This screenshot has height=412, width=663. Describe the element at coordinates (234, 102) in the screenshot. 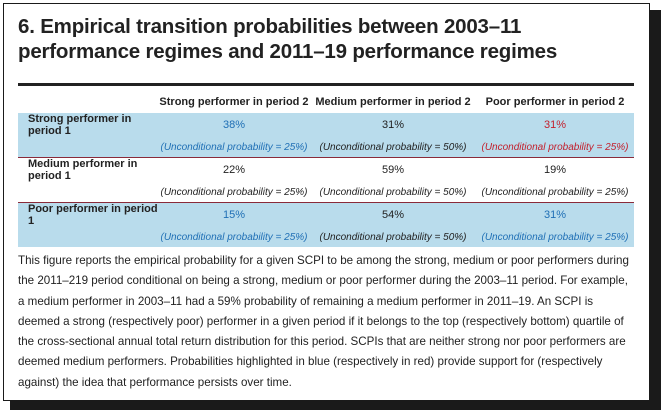

I see `column-header: Strong performer in period 2` at that location.